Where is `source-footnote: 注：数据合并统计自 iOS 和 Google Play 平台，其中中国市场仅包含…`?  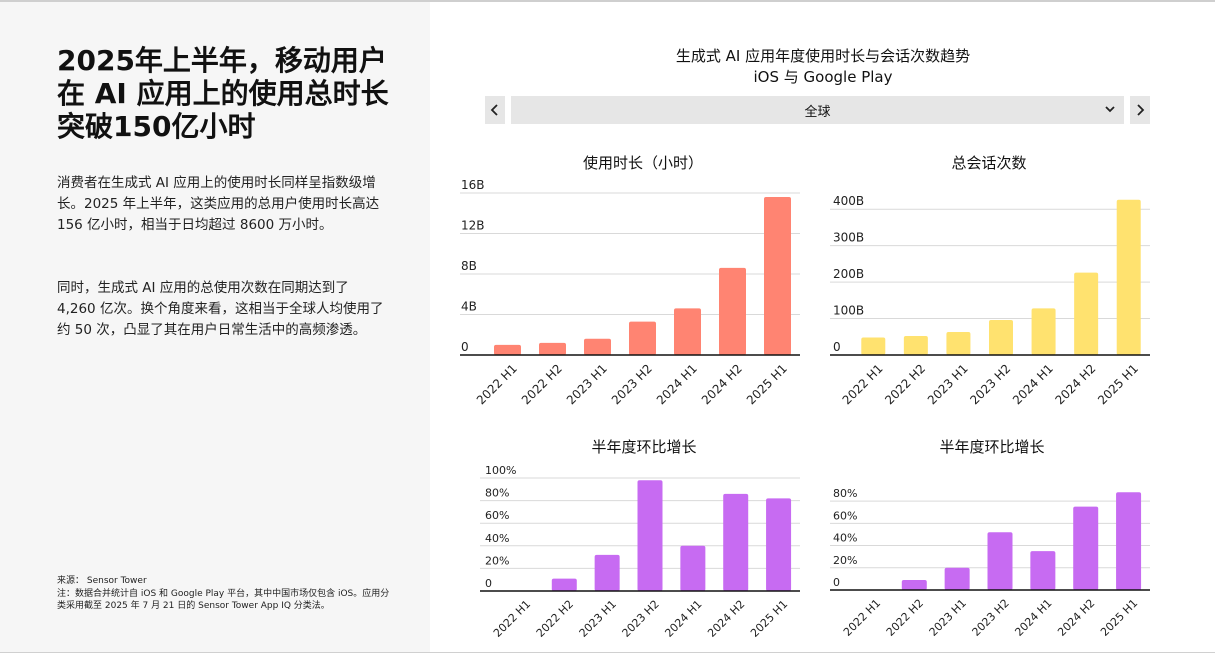
source-footnote: 注：数据合并统计自 iOS 和 Google Play 平台，其中中国市场仅包含… is located at coordinates (223, 600).